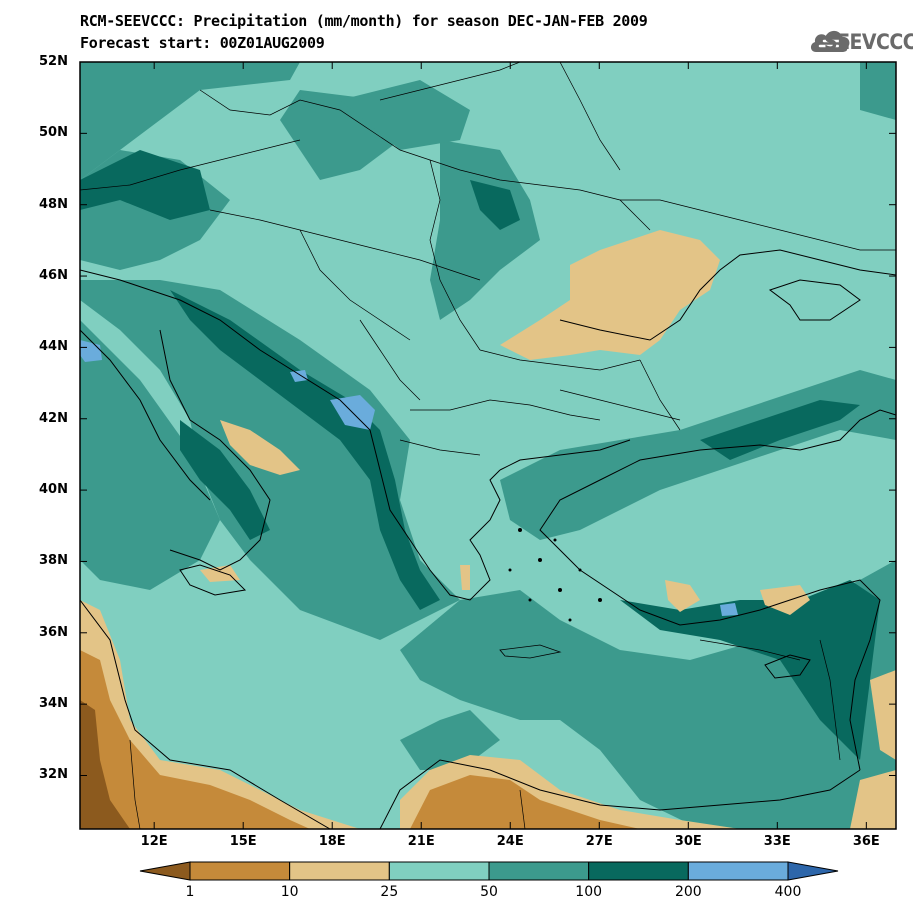  What do you see at coordinates (202, 43) in the screenshot?
I see `chart-subtitle: Forecast start: 00Z01AUG2009` at bounding box center [202, 43].